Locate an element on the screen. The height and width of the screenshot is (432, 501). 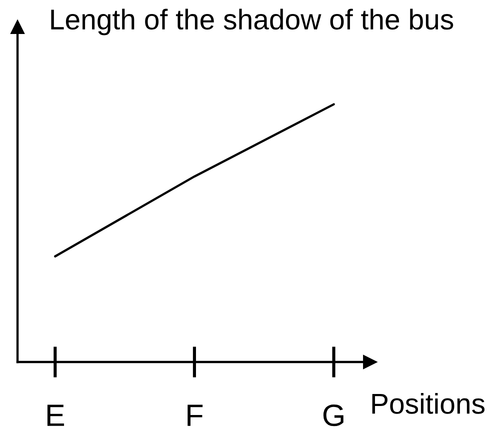
x-tick-label: F is located at coordinates (195, 415).